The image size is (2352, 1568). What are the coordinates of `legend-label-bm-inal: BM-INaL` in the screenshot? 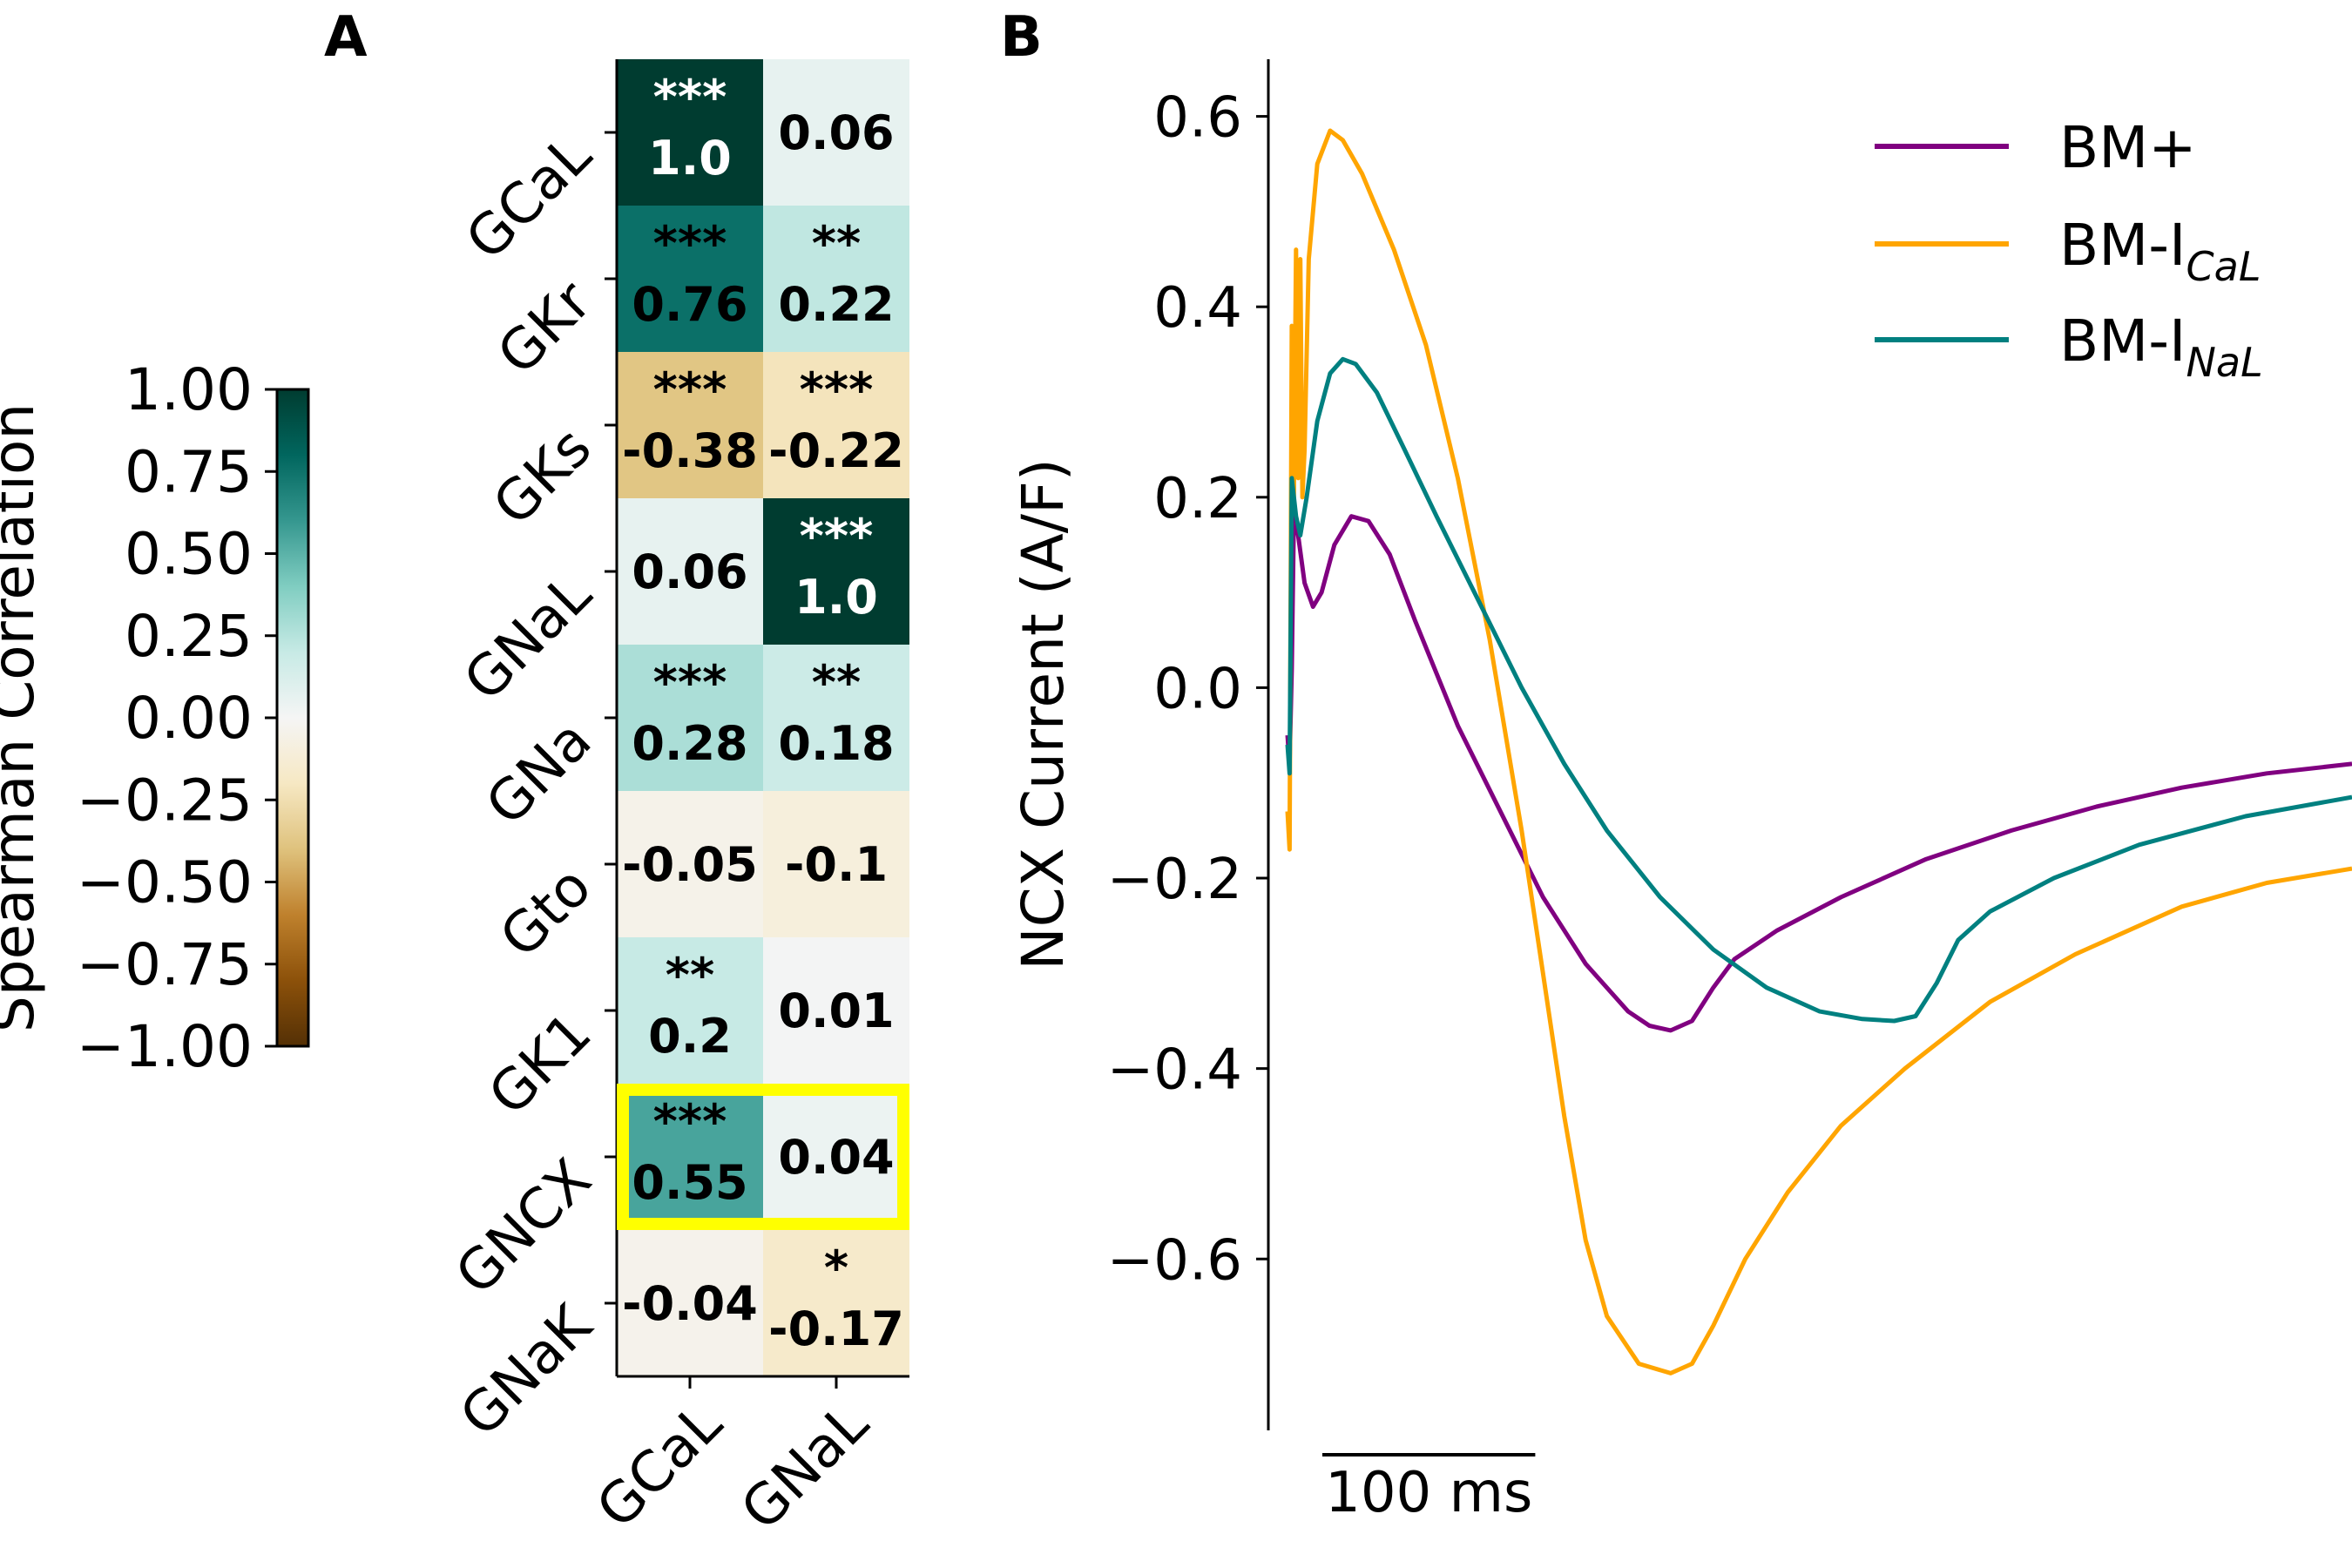 It's located at (2161, 347).